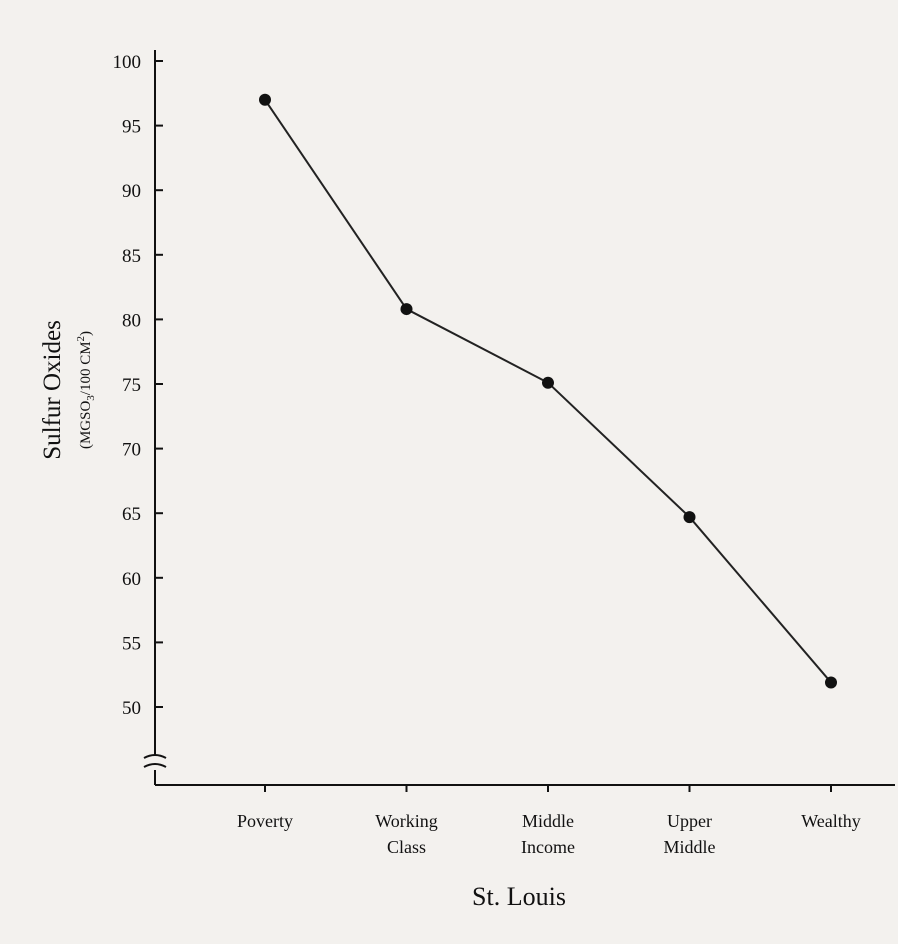 The height and width of the screenshot is (944, 898). What do you see at coordinates (86, 333) in the screenshot?
I see `unit-part-3: )` at bounding box center [86, 333].